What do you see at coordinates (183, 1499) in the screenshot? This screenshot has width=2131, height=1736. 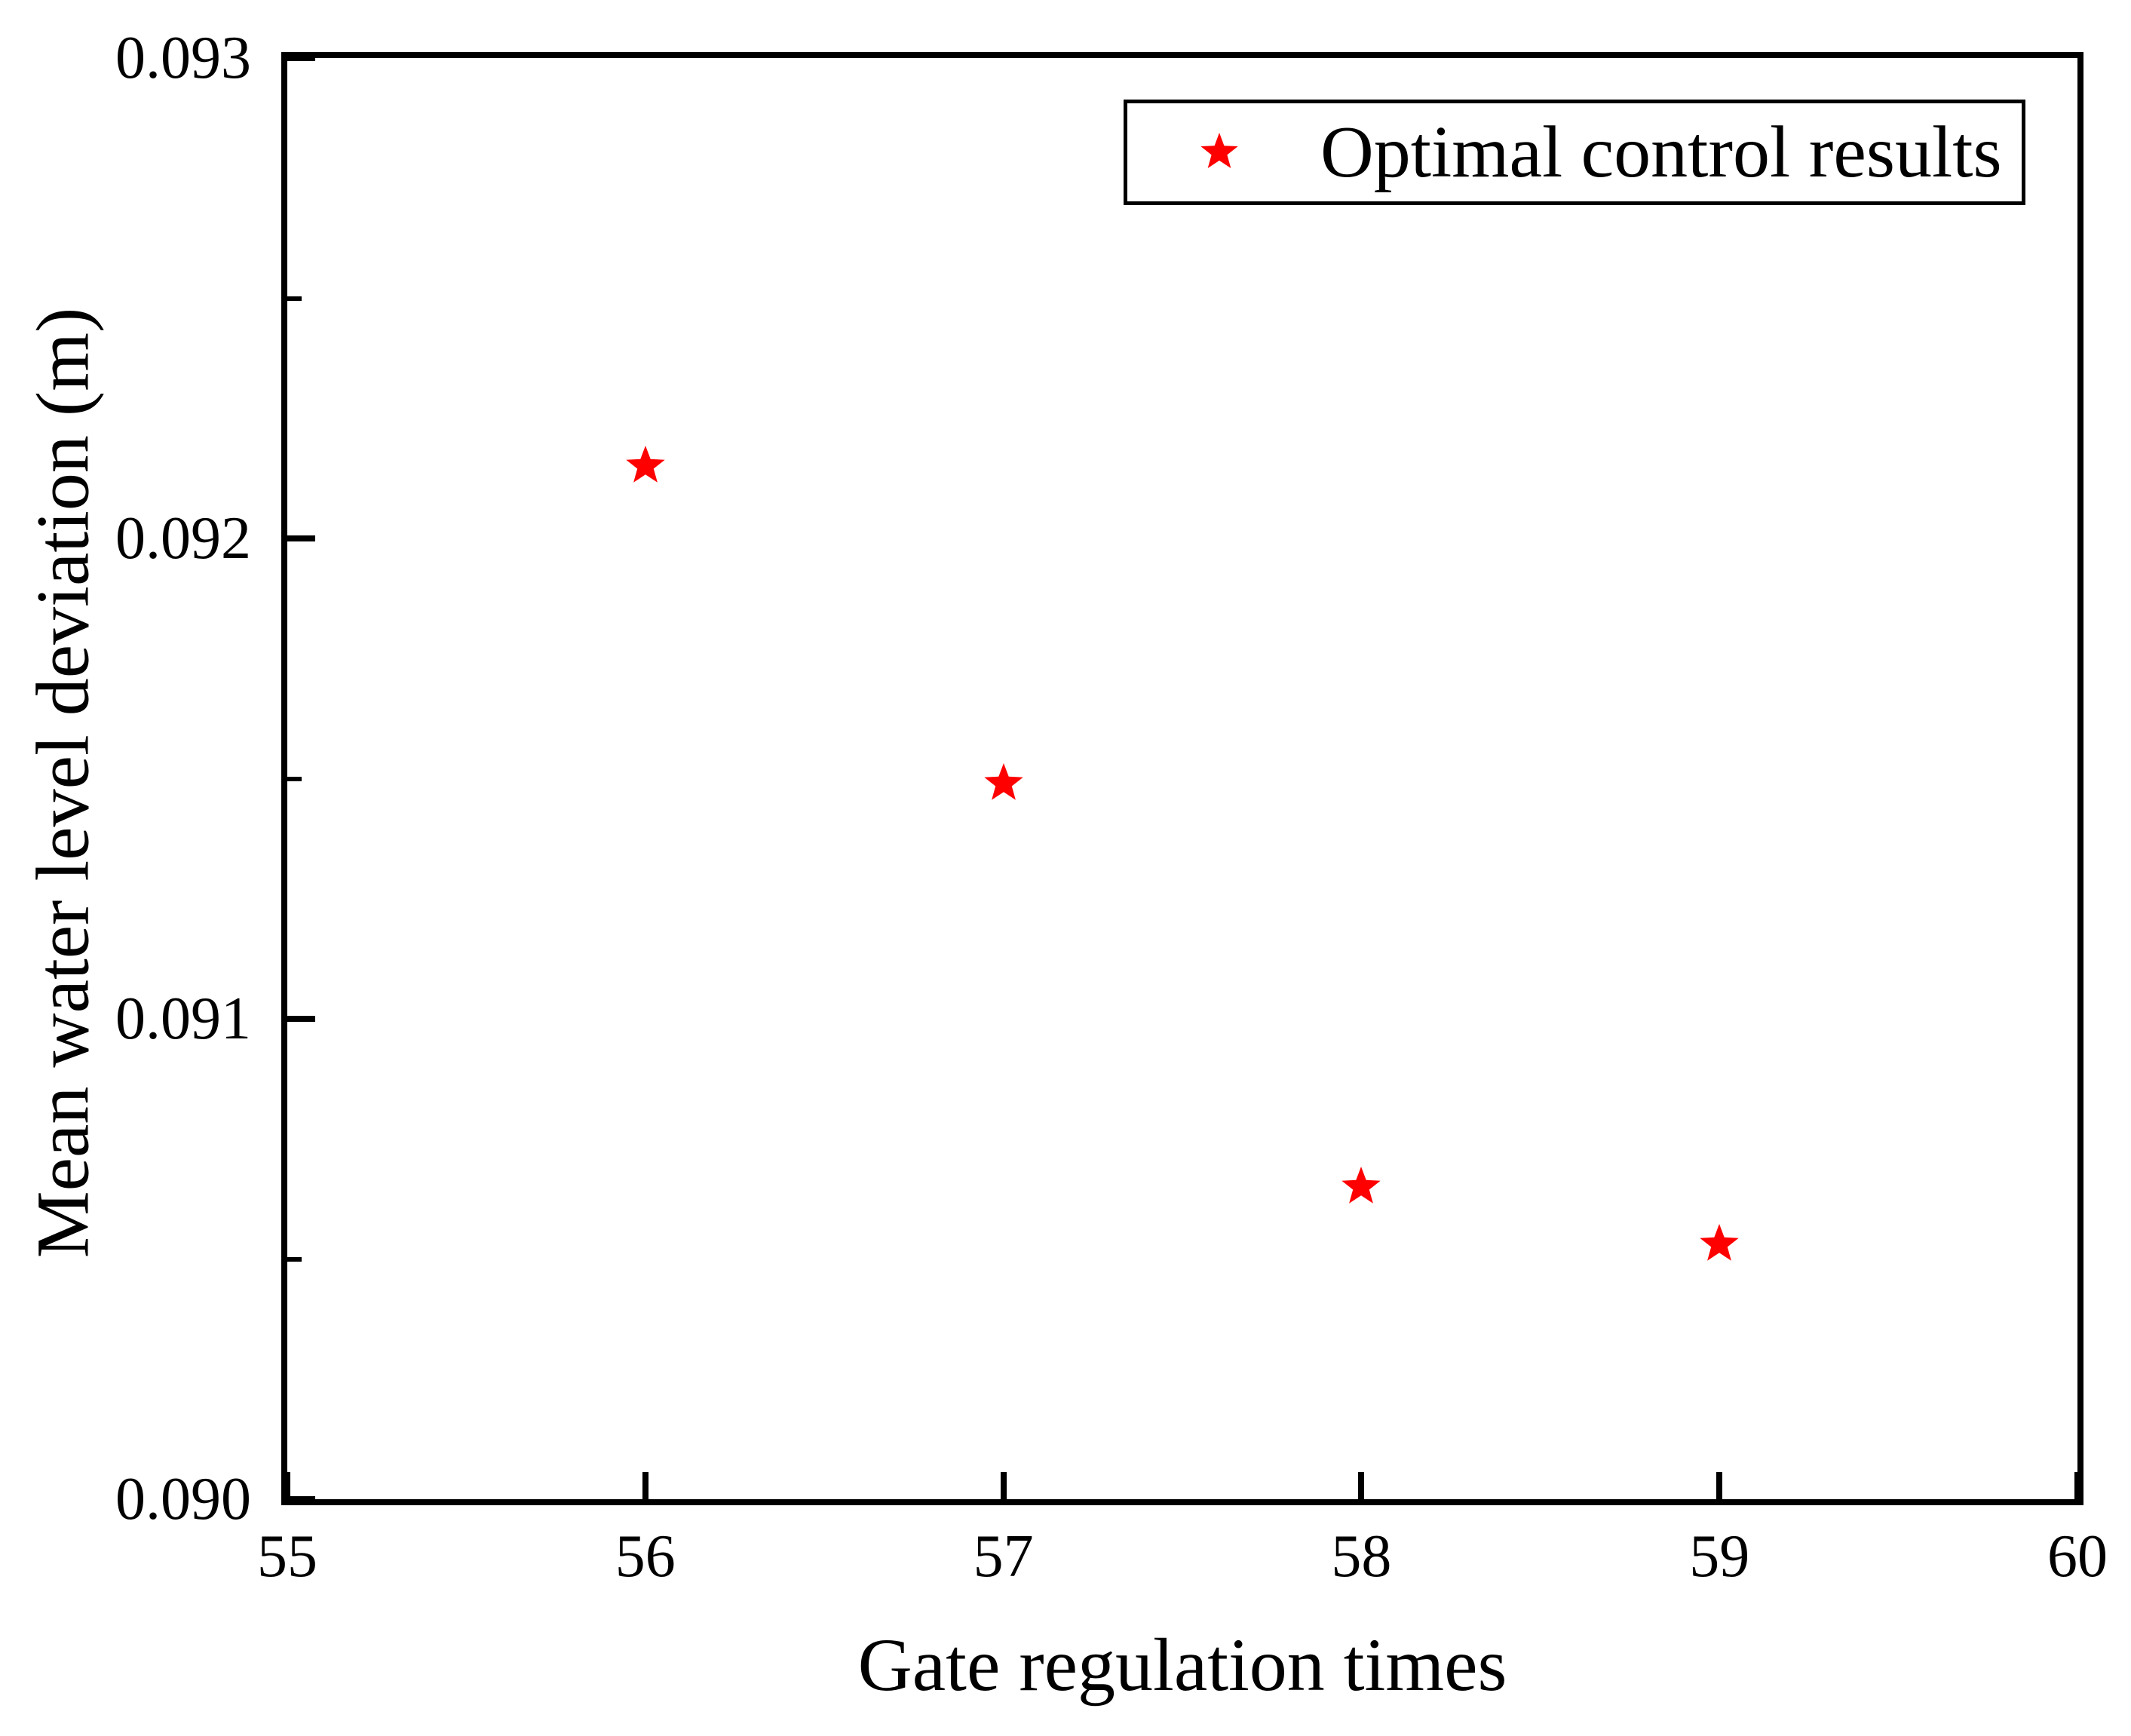 I see `y-tick-label: 0.090` at bounding box center [183, 1499].